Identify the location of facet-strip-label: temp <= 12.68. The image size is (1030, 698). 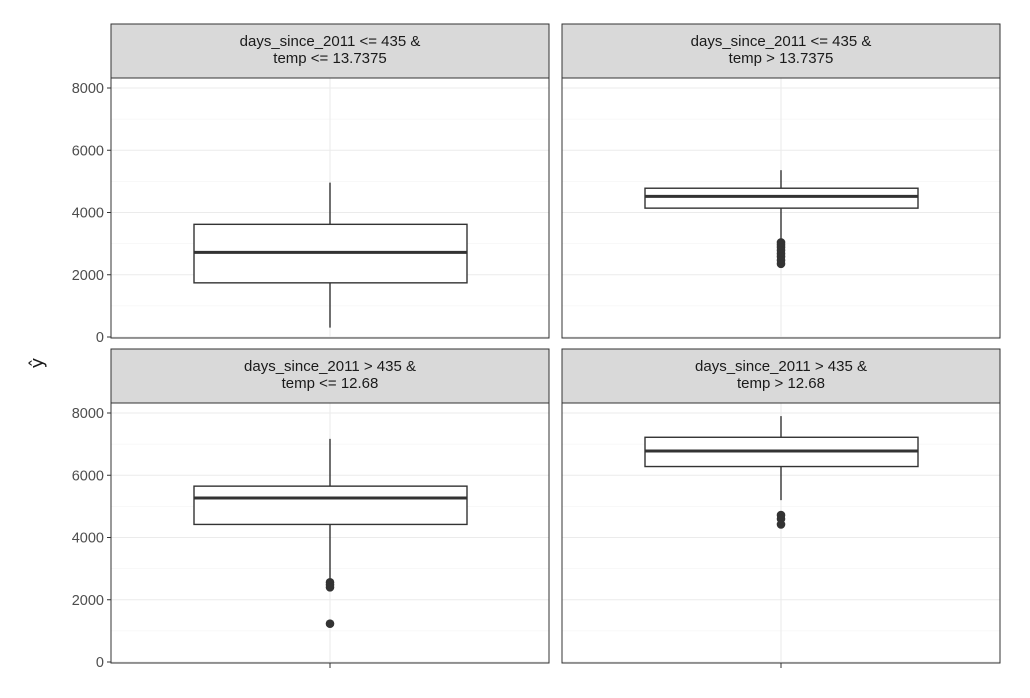
(330, 383).